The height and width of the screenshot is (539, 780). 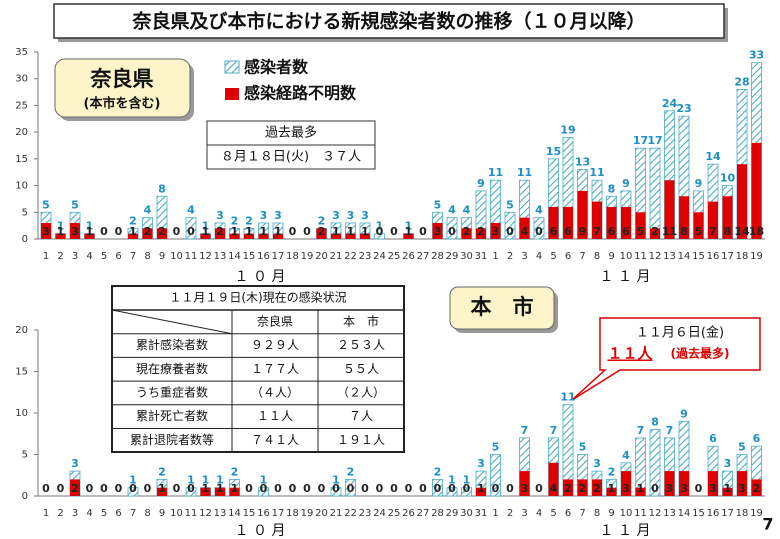 I want to click on total-label: 28, so click(x=741, y=81).